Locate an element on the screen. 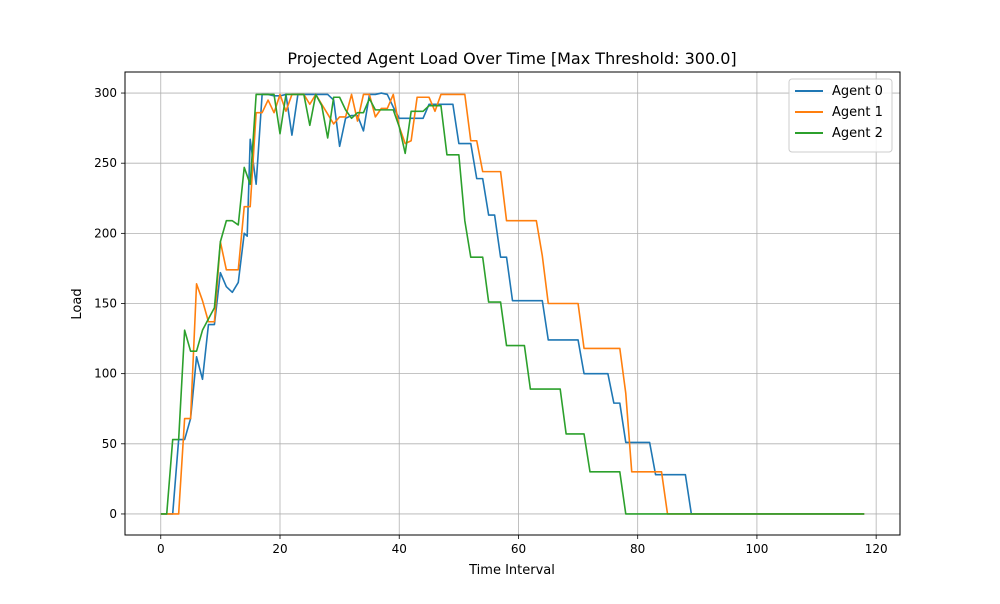  y-tick-label: 150 is located at coordinates (105, 304).